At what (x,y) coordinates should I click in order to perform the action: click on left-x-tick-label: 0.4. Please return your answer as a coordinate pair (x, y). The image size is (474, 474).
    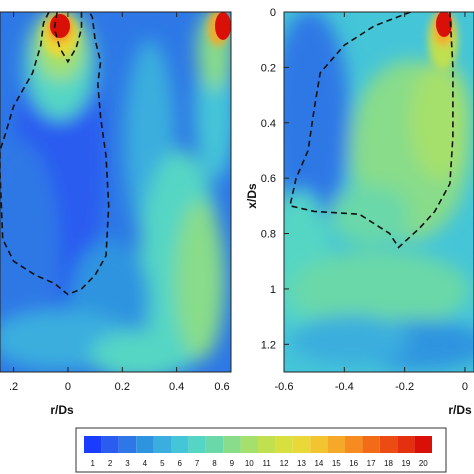
    Looking at the image, I should click on (176, 387).